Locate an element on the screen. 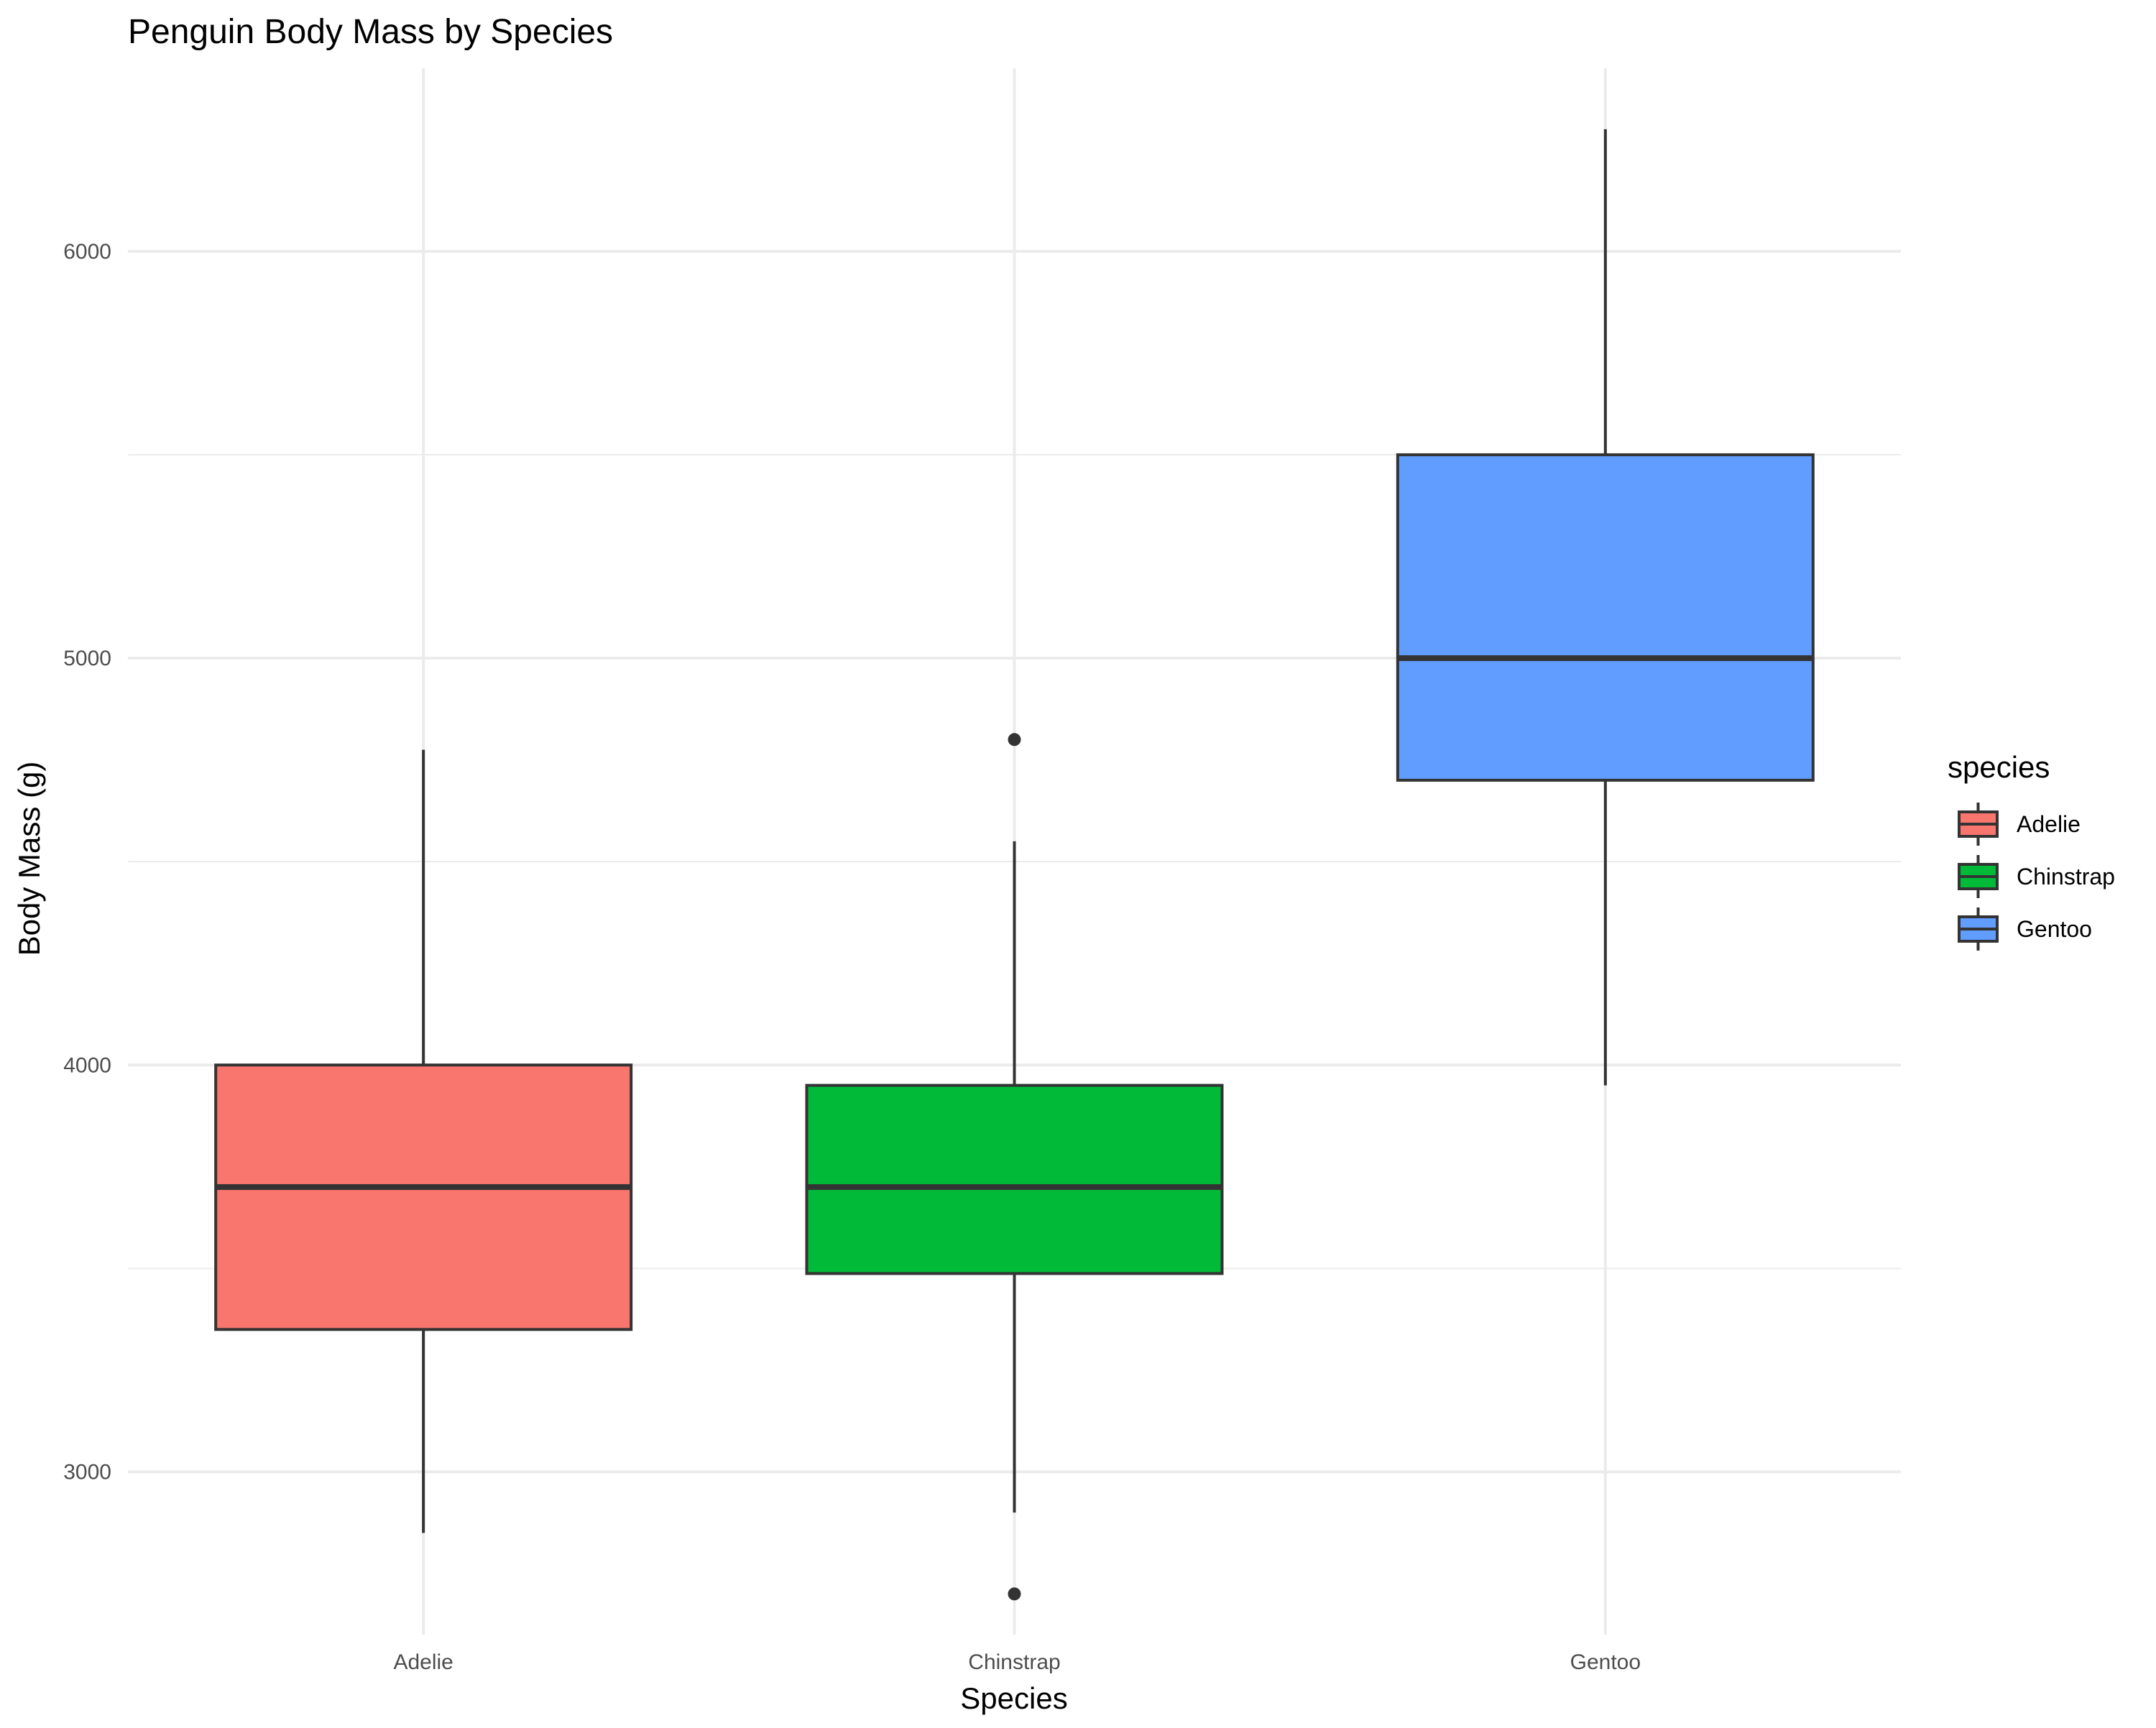 The height and width of the screenshot is (1728, 2156). box-gentoo is located at coordinates (1605, 607).